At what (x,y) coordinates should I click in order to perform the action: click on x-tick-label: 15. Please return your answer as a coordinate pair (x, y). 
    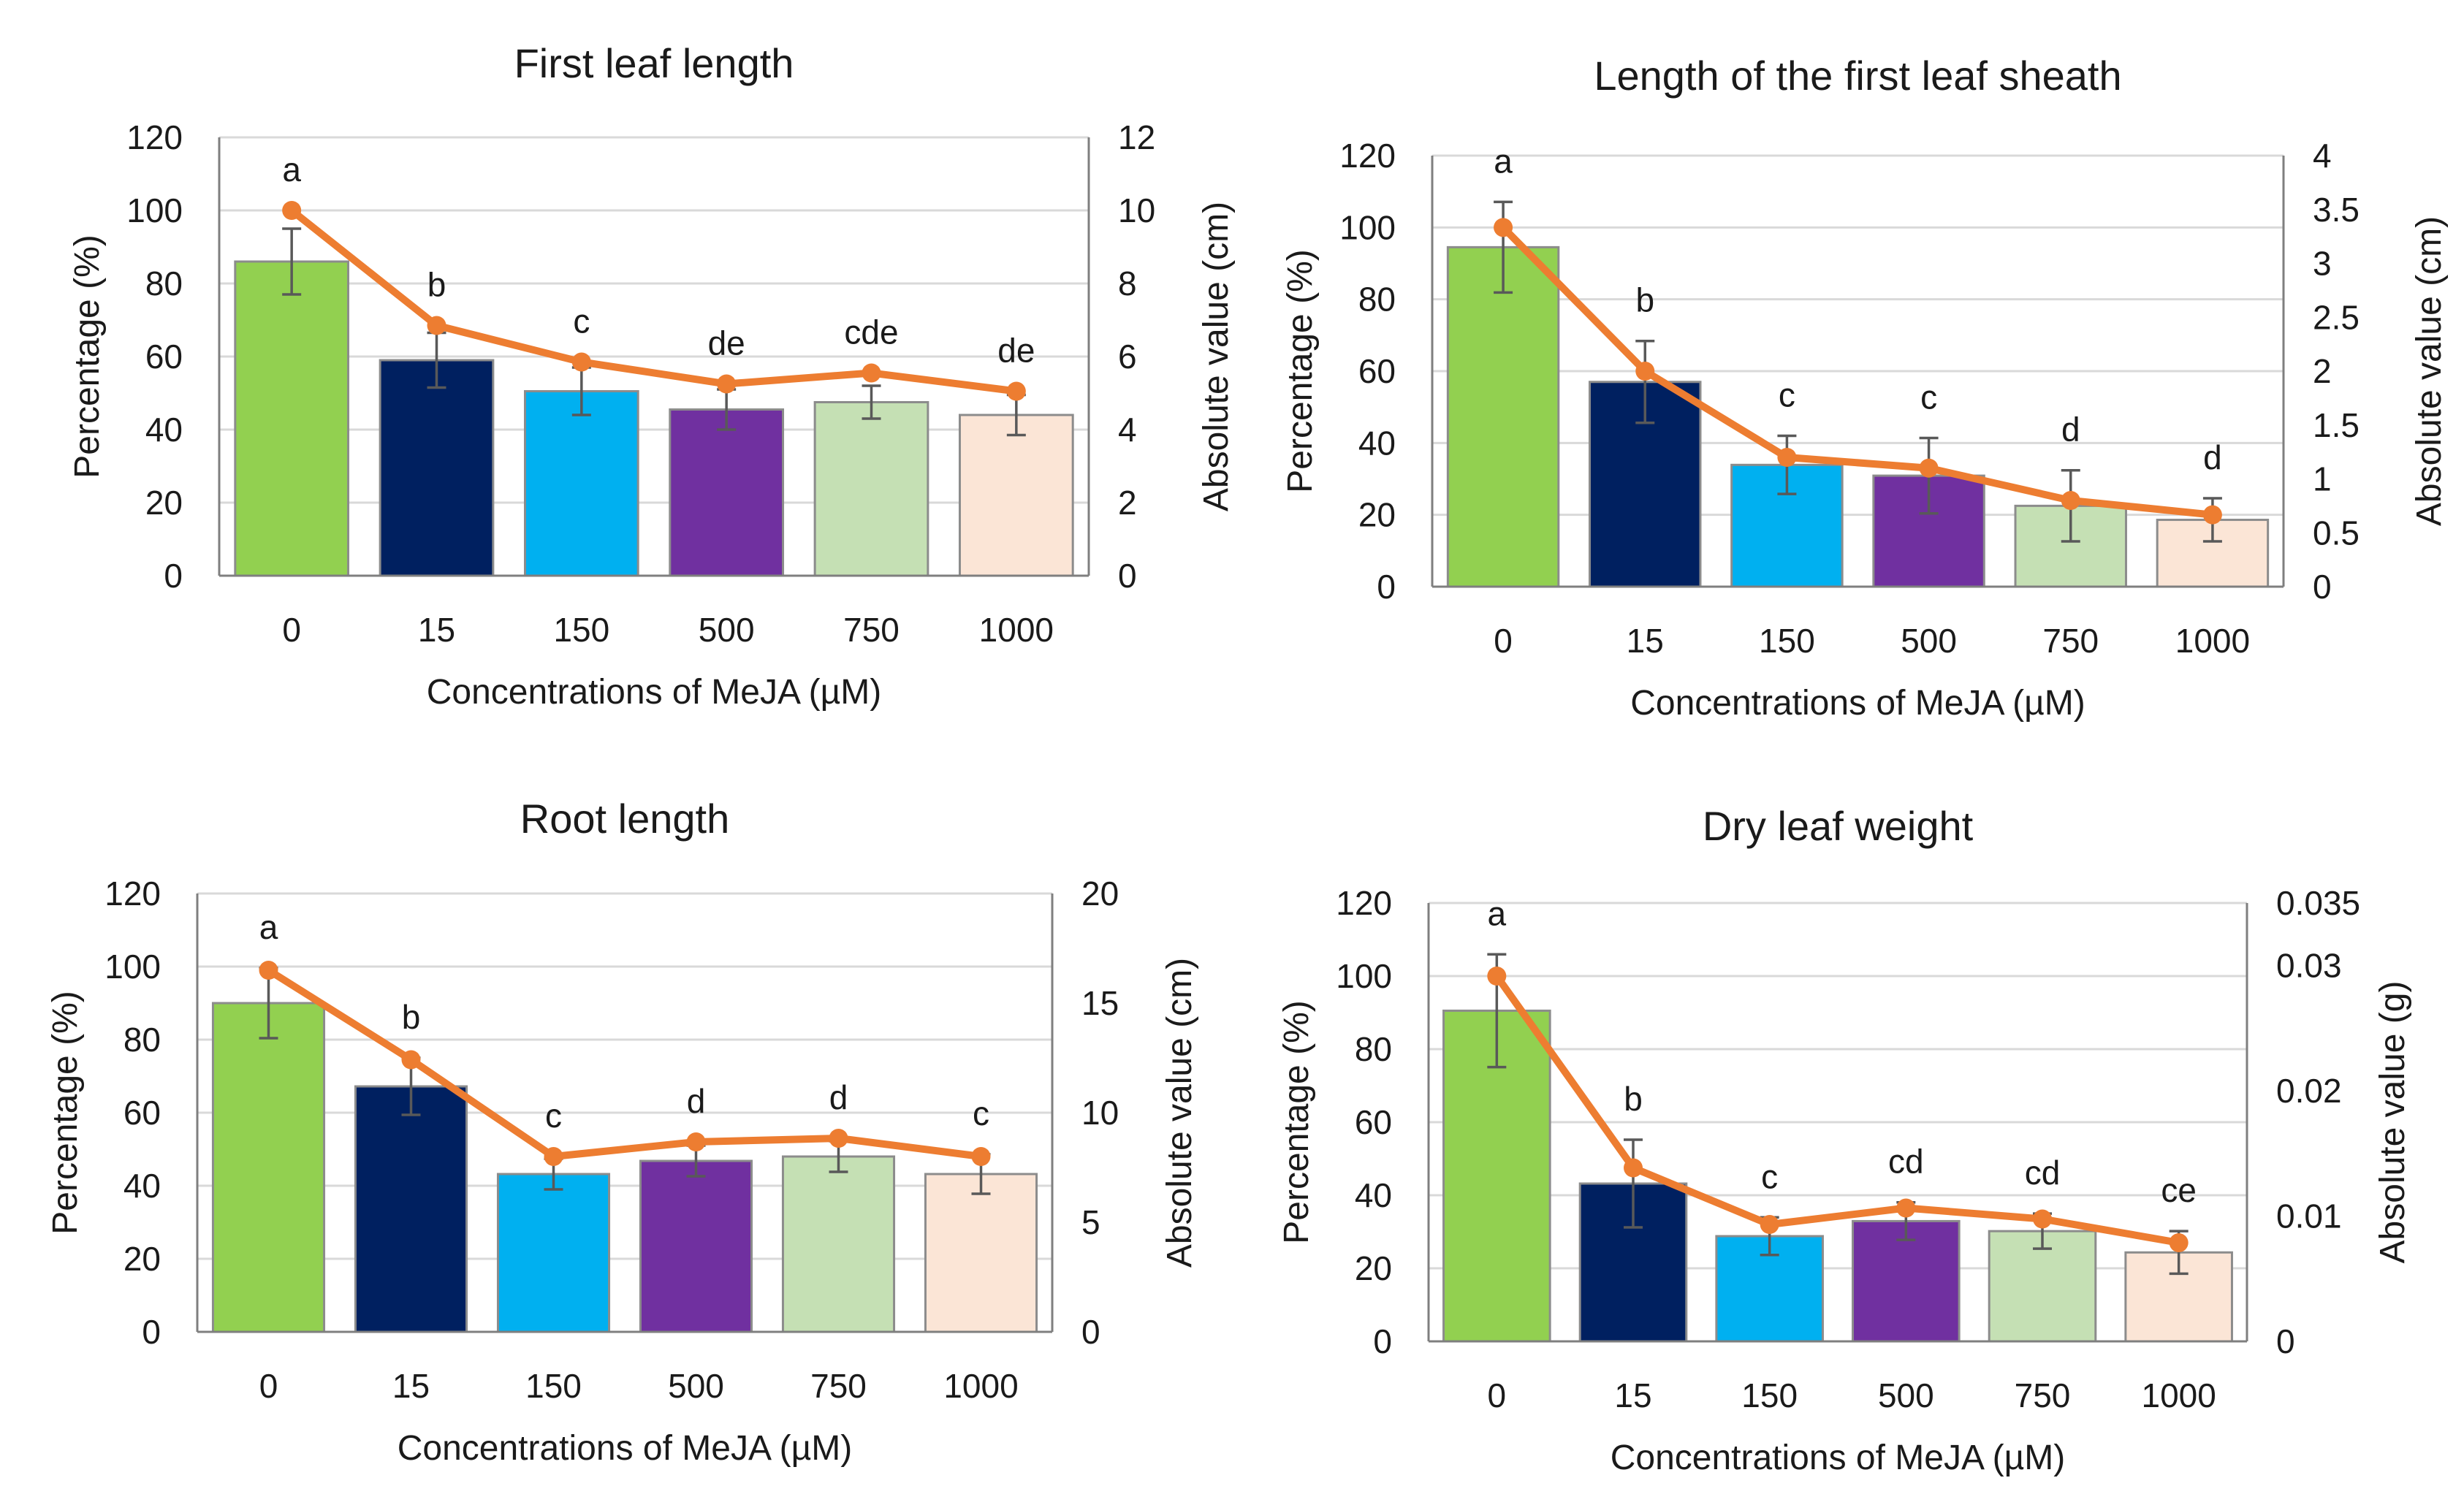
    Looking at the image, I should click on (411, 1386).